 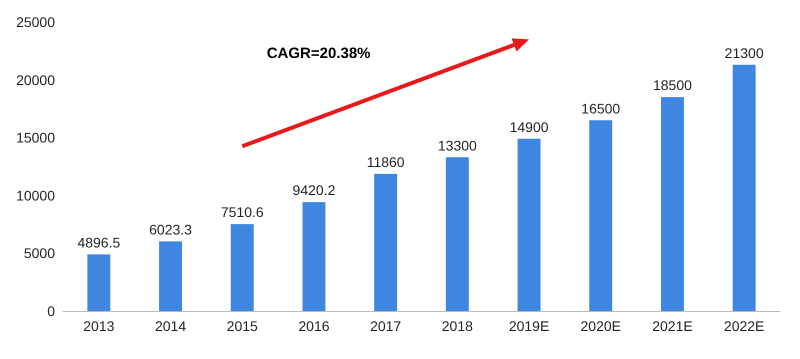 What do you see at coordinates (529, 326) in the screenshot?
I see `x-tick-label: 2019E` at bounding box center [529, 326].